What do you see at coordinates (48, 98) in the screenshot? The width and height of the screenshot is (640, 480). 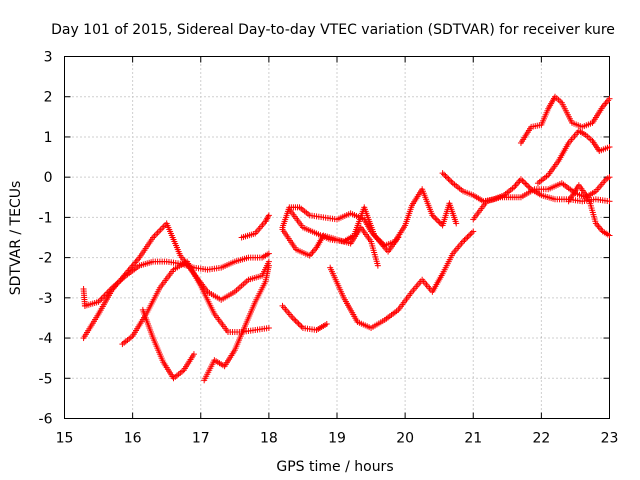 I see `y-tick-label: 2` at bounding box center [48, 98].